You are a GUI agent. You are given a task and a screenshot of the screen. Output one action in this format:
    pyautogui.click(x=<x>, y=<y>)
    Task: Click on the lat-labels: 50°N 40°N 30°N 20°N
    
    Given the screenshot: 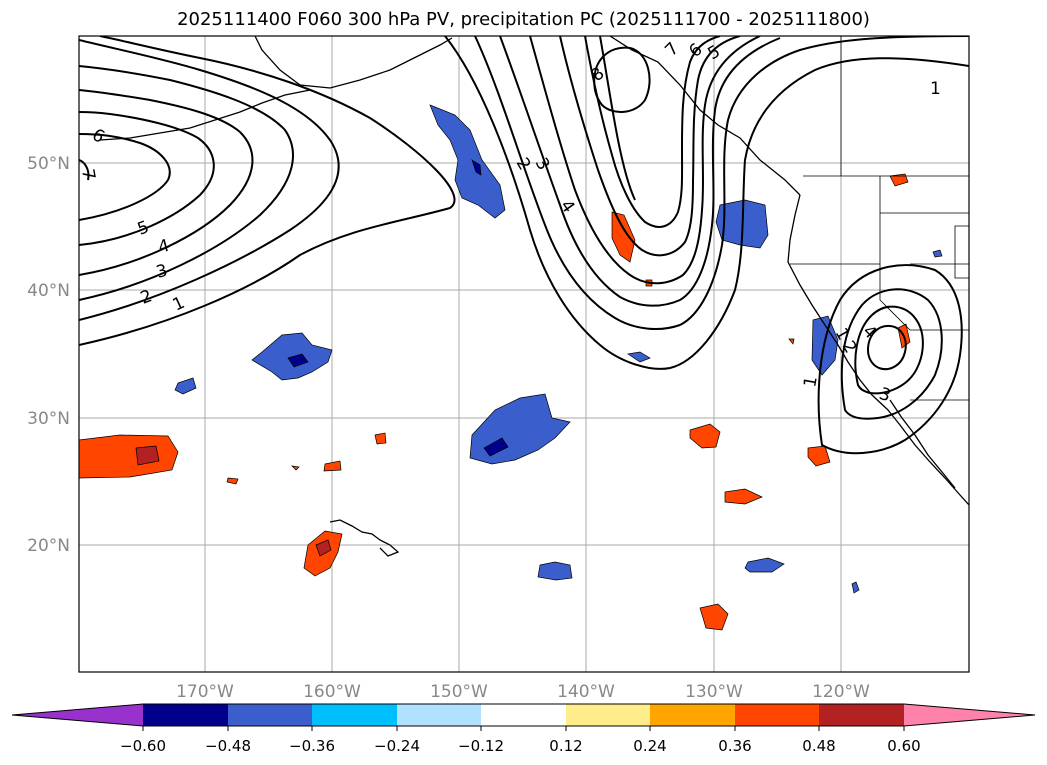 What is the action you would take?
    pyautogui.click(x=48, y=355)
    